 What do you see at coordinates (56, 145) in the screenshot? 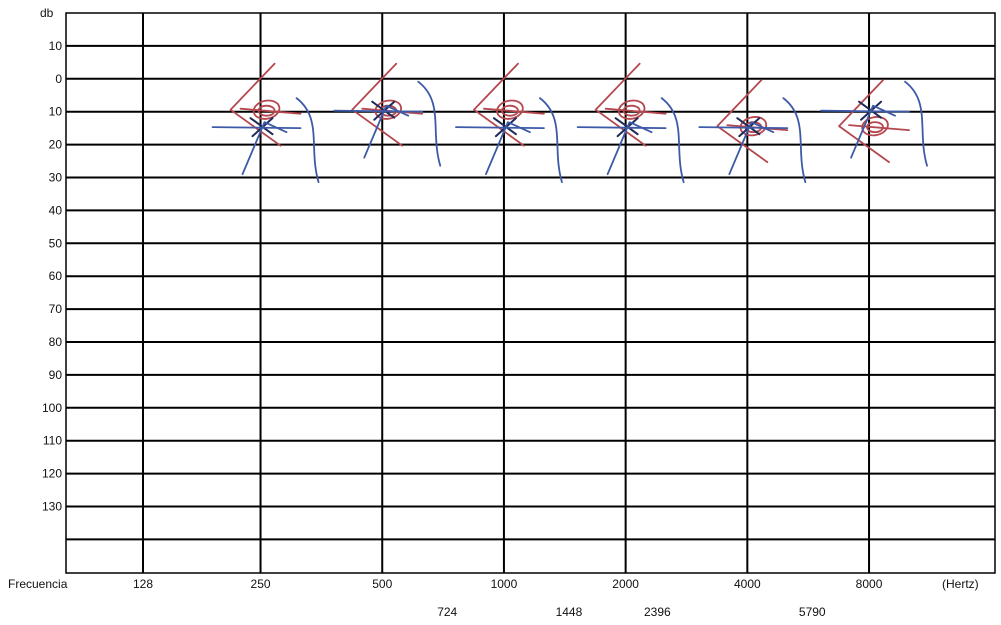
I see `y-tick-label: 20` at bounding box center [56, 145].